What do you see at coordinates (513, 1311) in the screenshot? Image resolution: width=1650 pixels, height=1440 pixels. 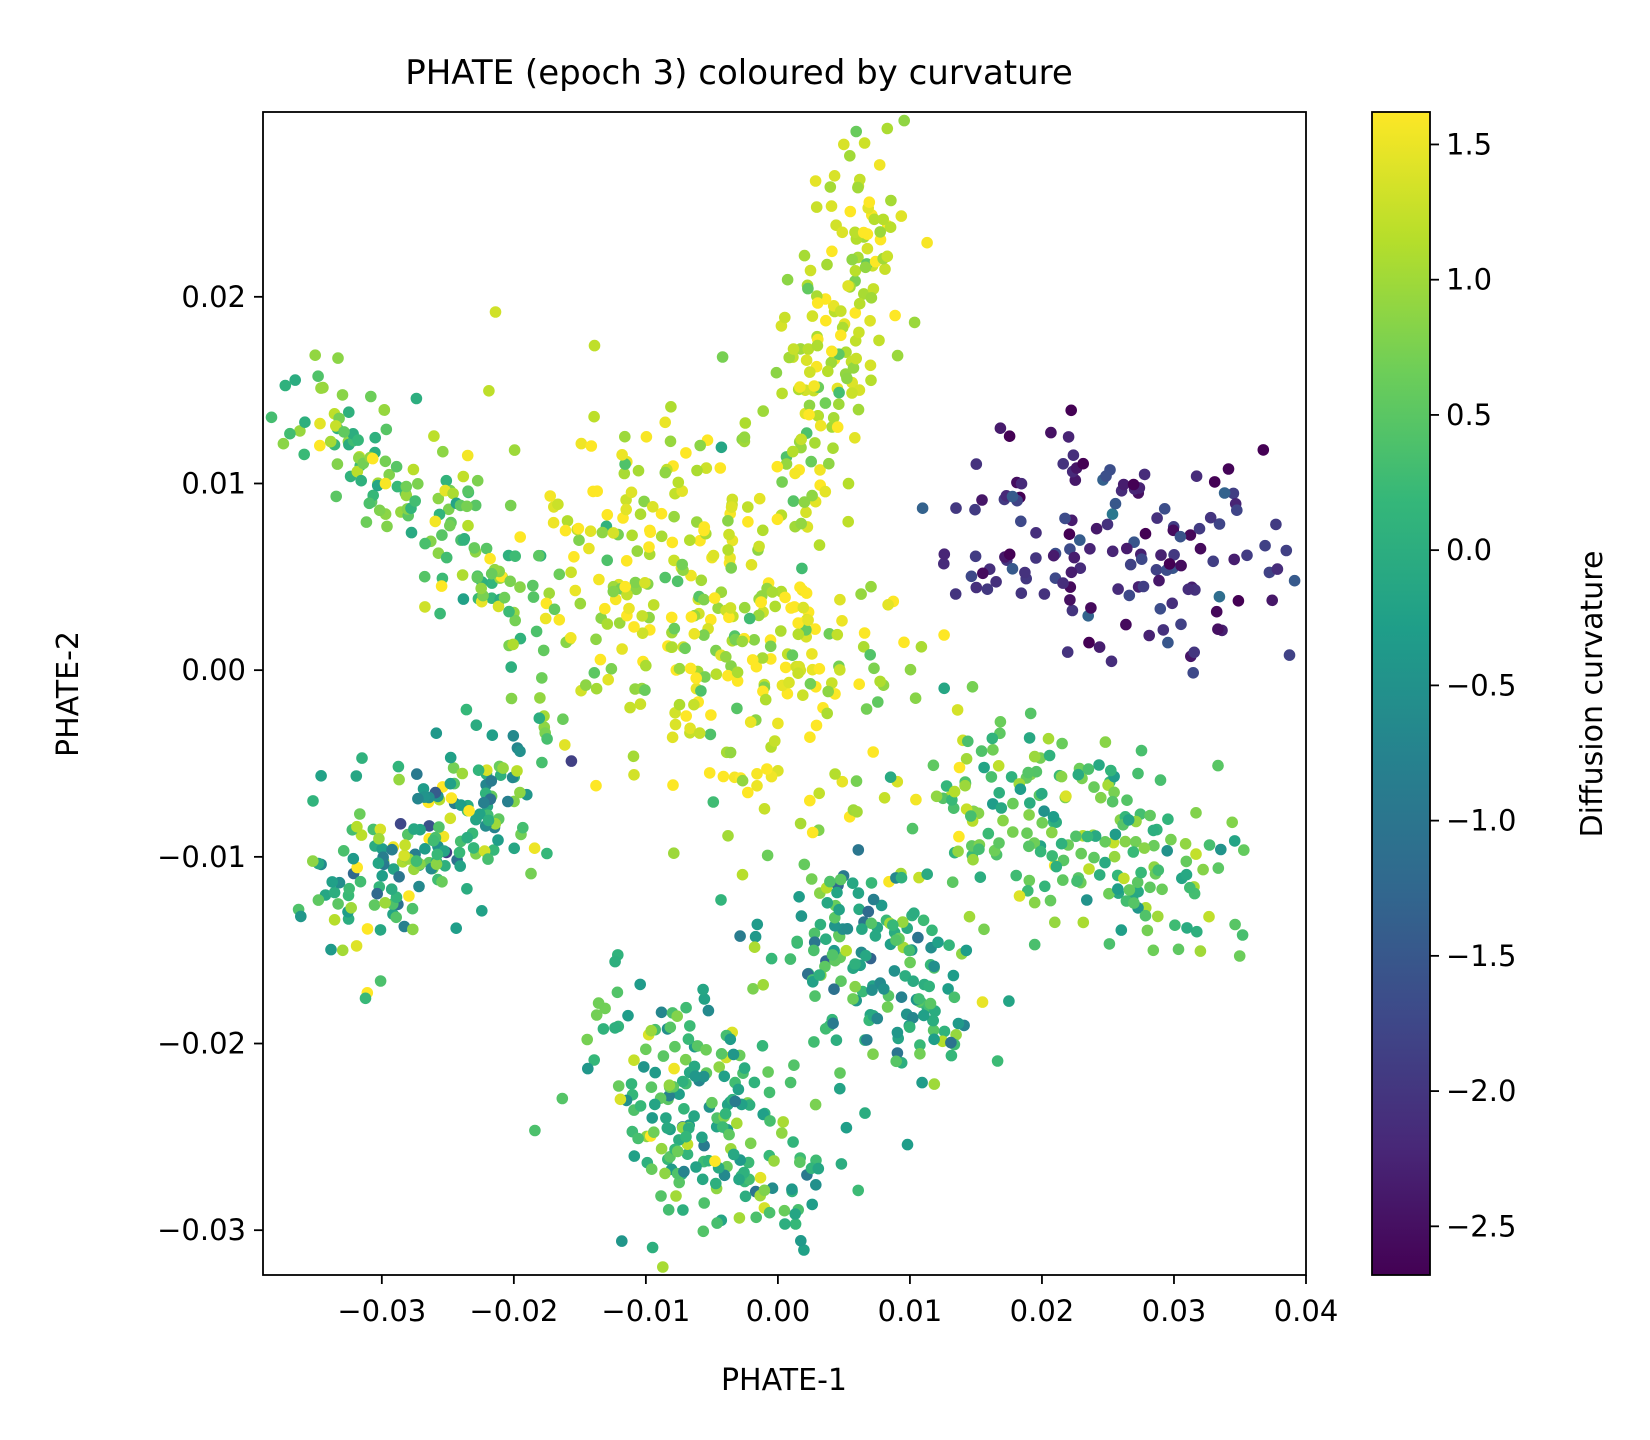 I see `x-tick-label: −0.02` at bounding box center [513, 1311].